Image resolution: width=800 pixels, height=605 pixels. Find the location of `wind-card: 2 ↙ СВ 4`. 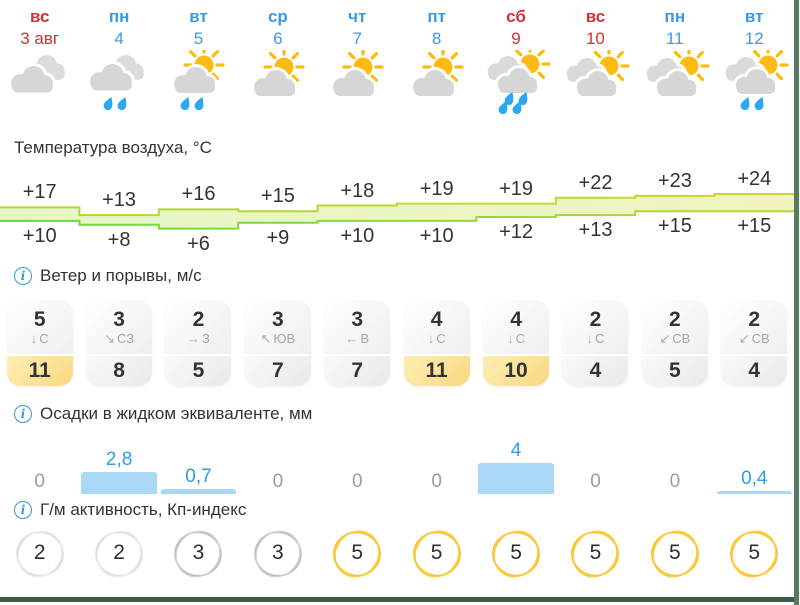

wind-card: 2 ↙ СВ 4 is located at coordinates (754, 343).